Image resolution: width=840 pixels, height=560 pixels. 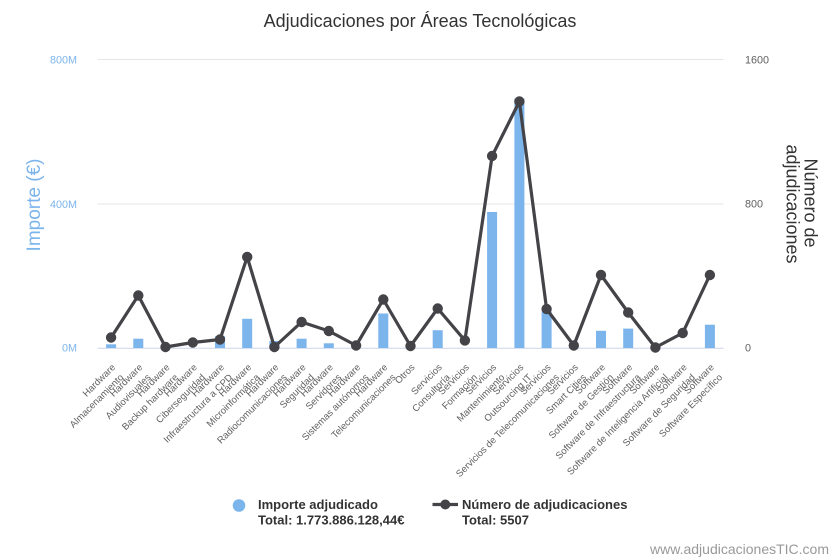 What do you see at coordinates (544, 504) in the screenshot?
I see `svg-text: Número de adjudicaciones` at bounding box center [544, 504].